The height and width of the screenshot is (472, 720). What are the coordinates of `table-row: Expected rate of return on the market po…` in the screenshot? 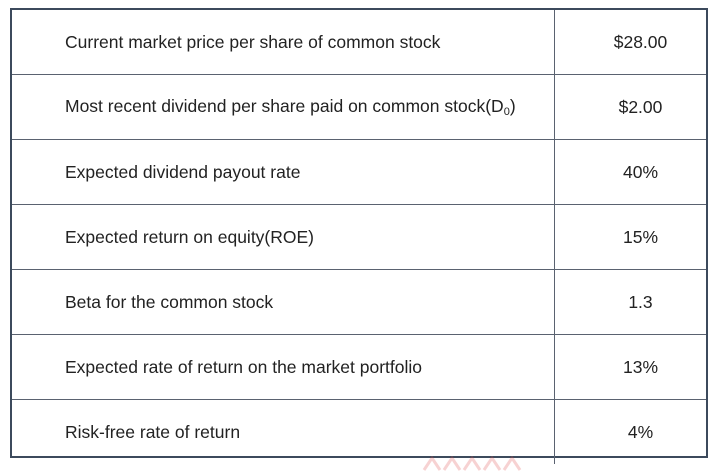 It's located at (359, 367).